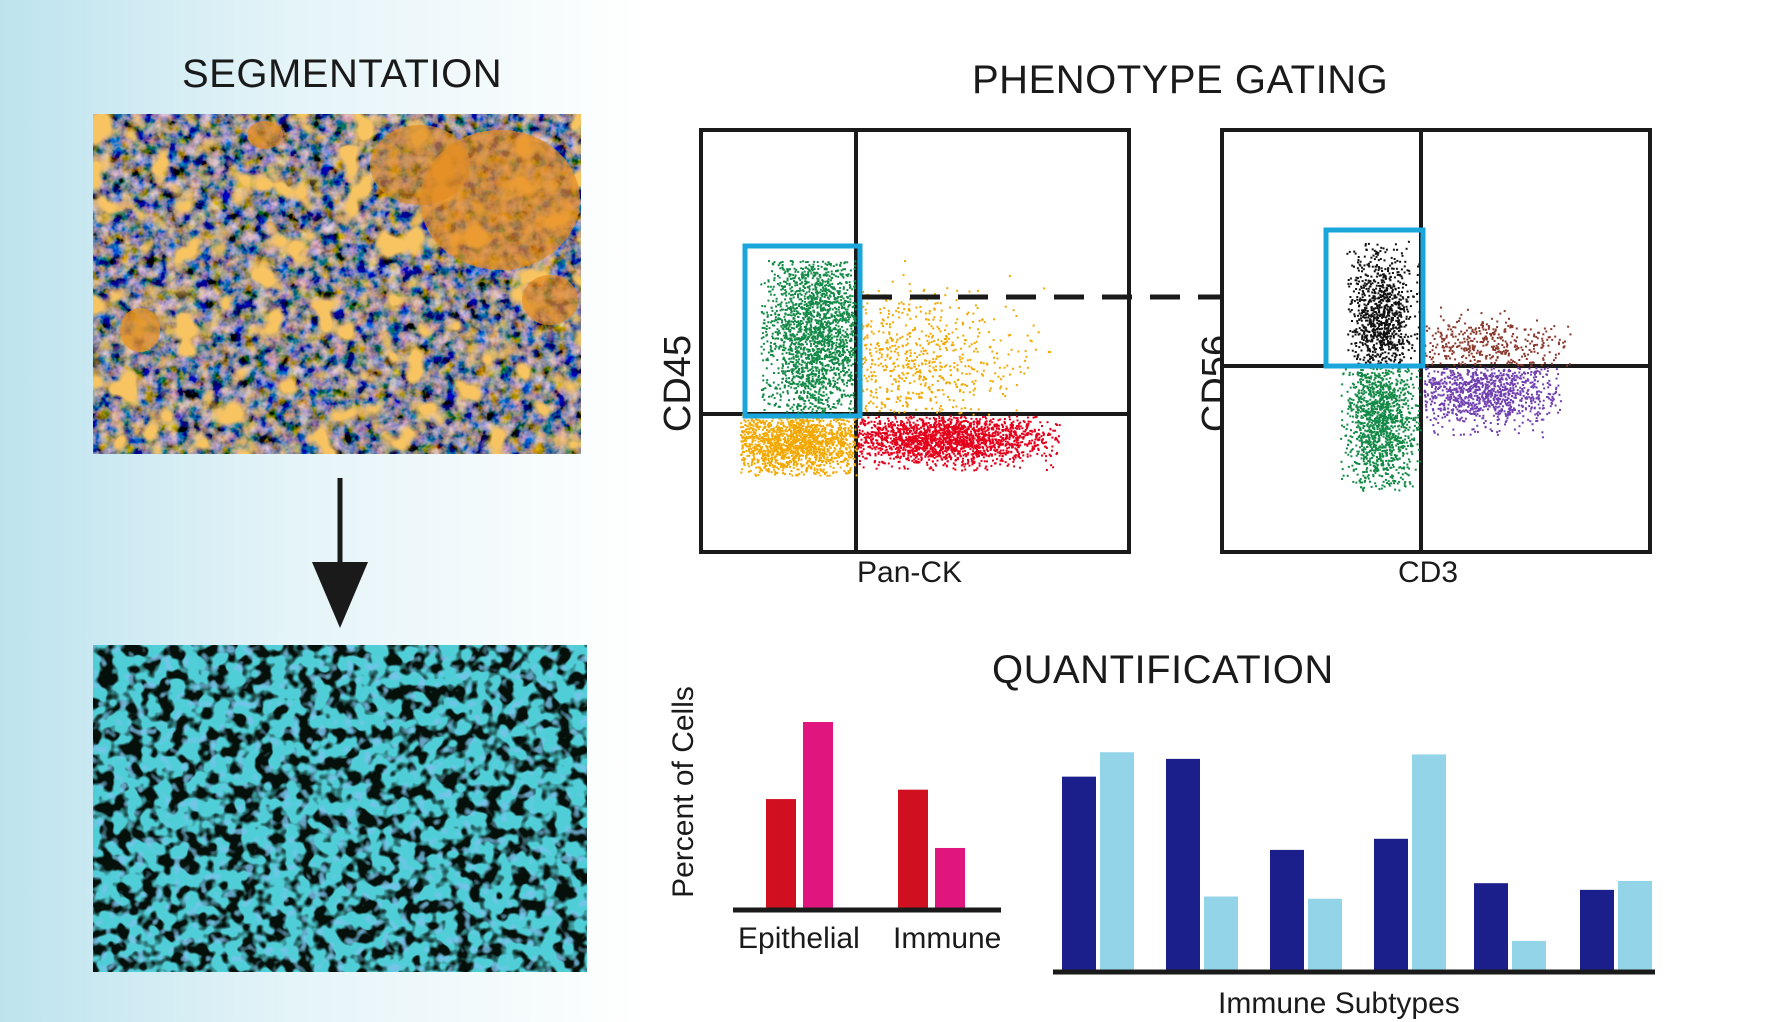  I want to click on cd56-gate, so click(1374, 298).